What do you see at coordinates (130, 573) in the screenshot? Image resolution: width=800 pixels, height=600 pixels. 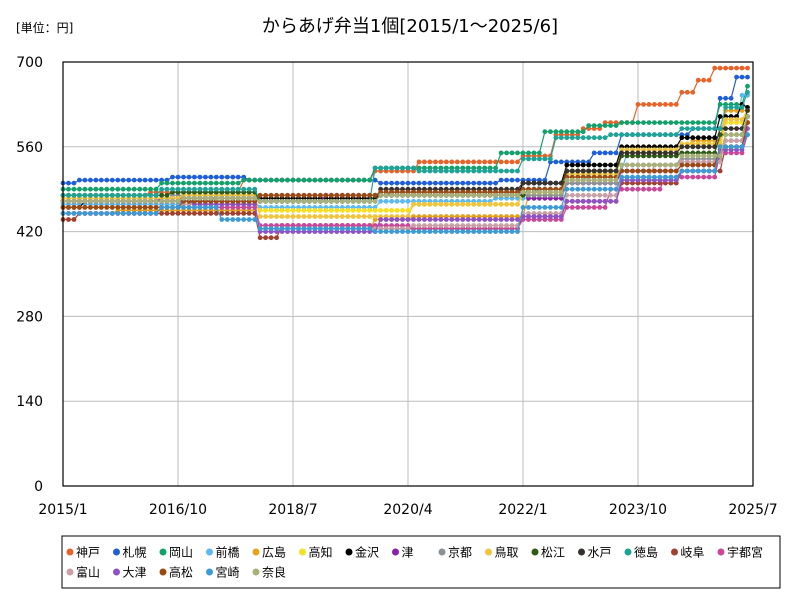 I see `legend-item: 大津` at bounding box center [130, 573].